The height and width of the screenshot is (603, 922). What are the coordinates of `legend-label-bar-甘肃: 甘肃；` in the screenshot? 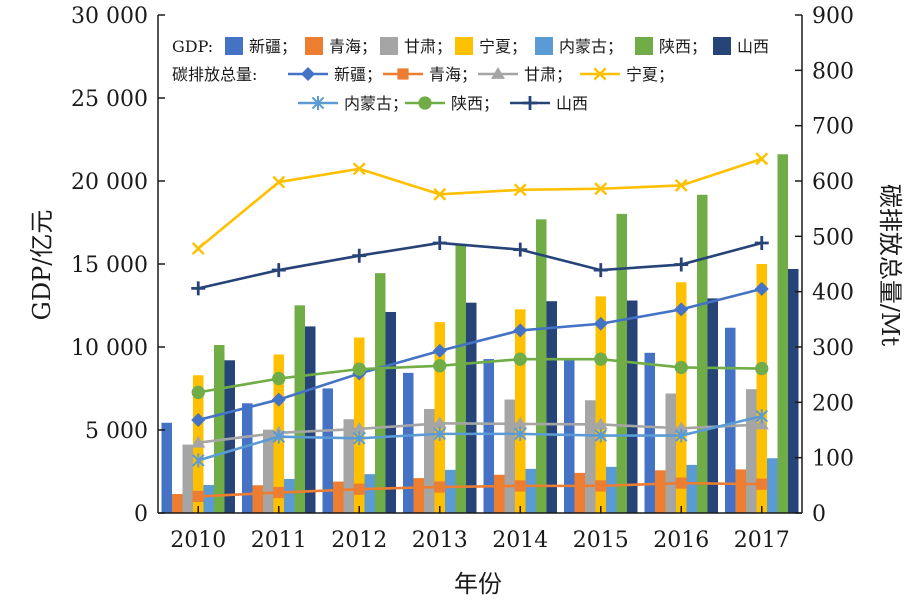 It's located at (428, 46).